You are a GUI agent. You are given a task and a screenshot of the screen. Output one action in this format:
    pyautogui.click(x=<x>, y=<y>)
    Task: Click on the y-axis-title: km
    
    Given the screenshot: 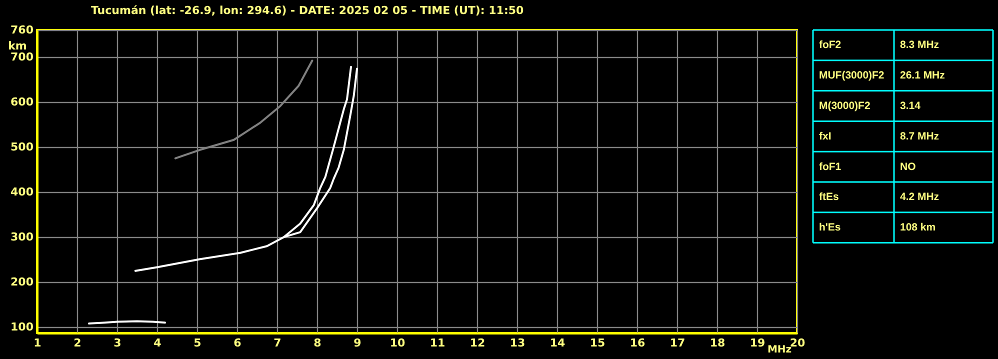 What is the action you would take?
    pyautogui.click(x=17, y=46)
    